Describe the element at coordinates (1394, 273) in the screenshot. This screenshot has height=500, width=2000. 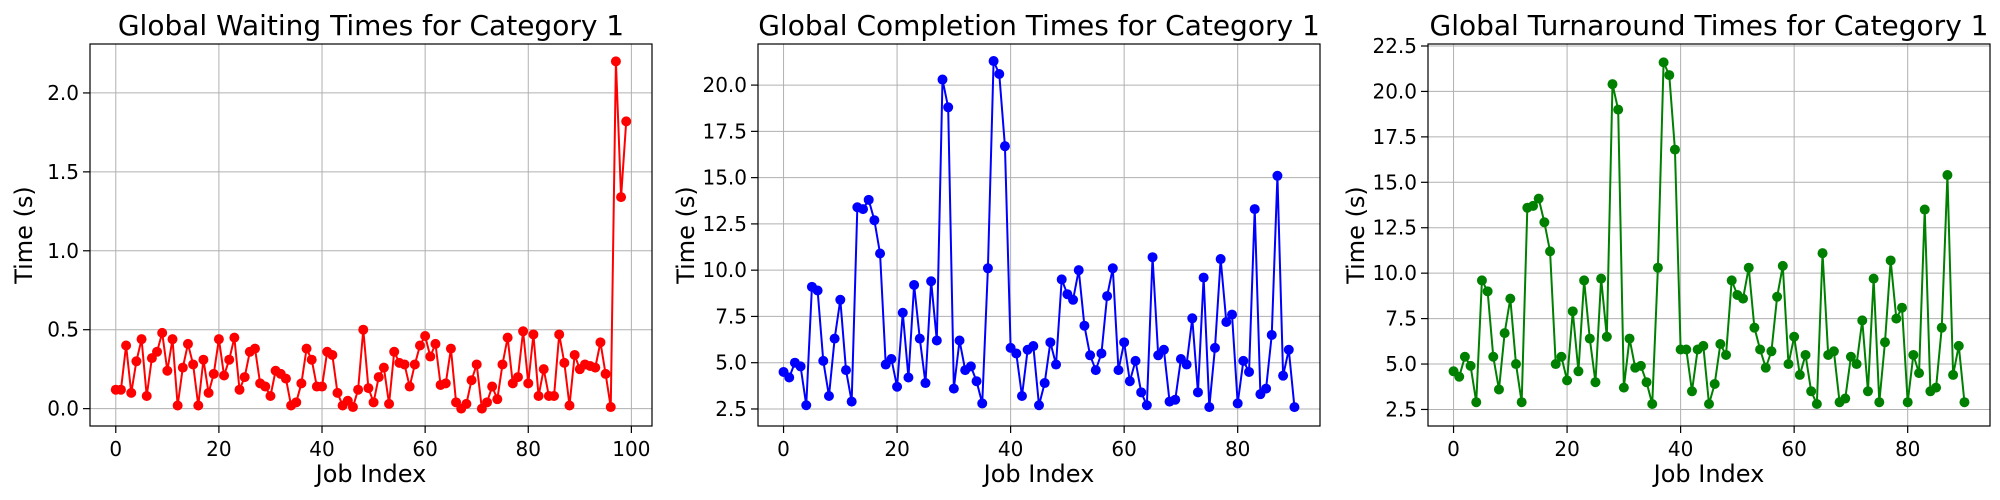
I see `chart-3-y-tick-label: 10.0` at that location.